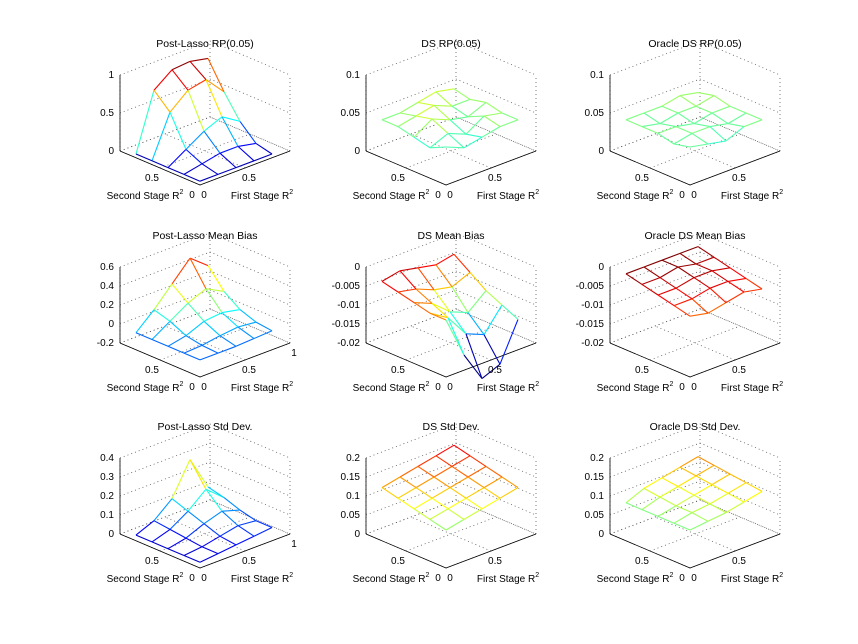  Describe the element at coordinates (595, 113) in the screenshot. I see `z-tick-label: 0.05` at that location.